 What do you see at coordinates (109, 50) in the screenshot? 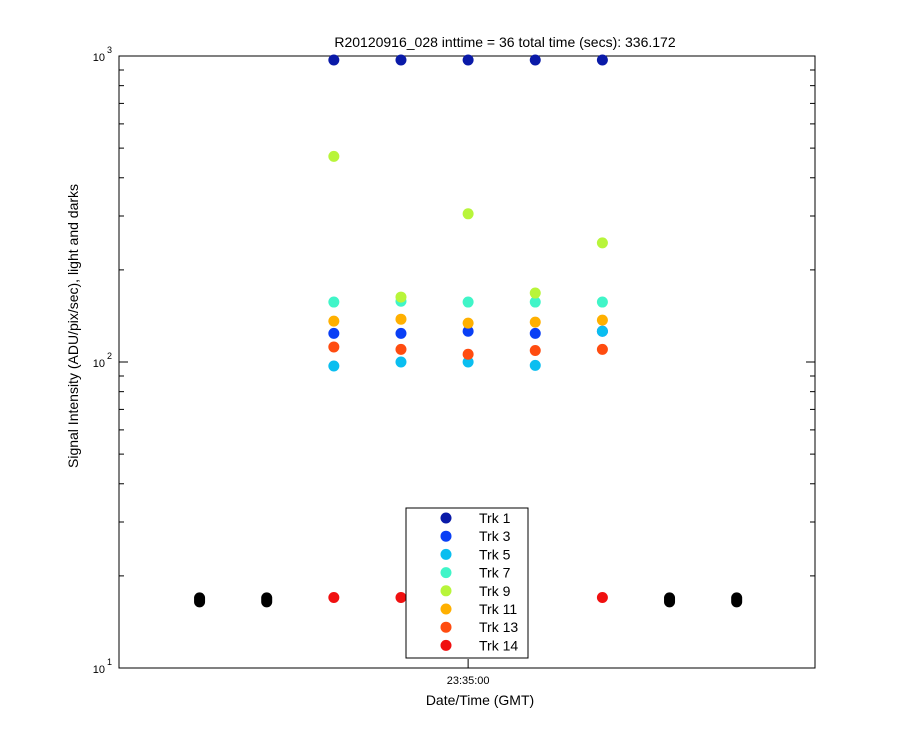
I see `y-tick-exponent: 3` at bounding box center [109, 50].